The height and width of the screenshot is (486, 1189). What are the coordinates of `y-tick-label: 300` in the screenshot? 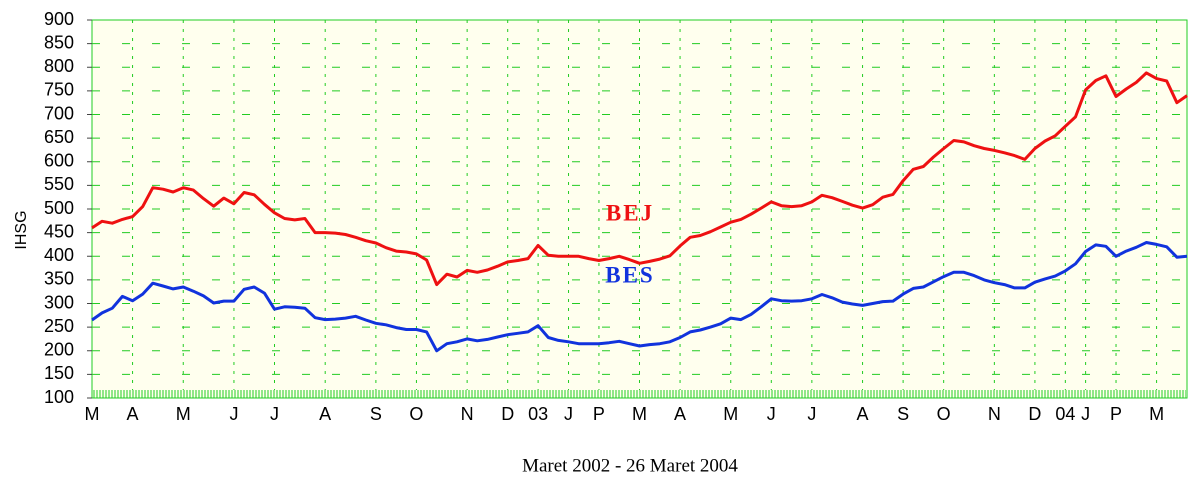 It's located at (59, 302).